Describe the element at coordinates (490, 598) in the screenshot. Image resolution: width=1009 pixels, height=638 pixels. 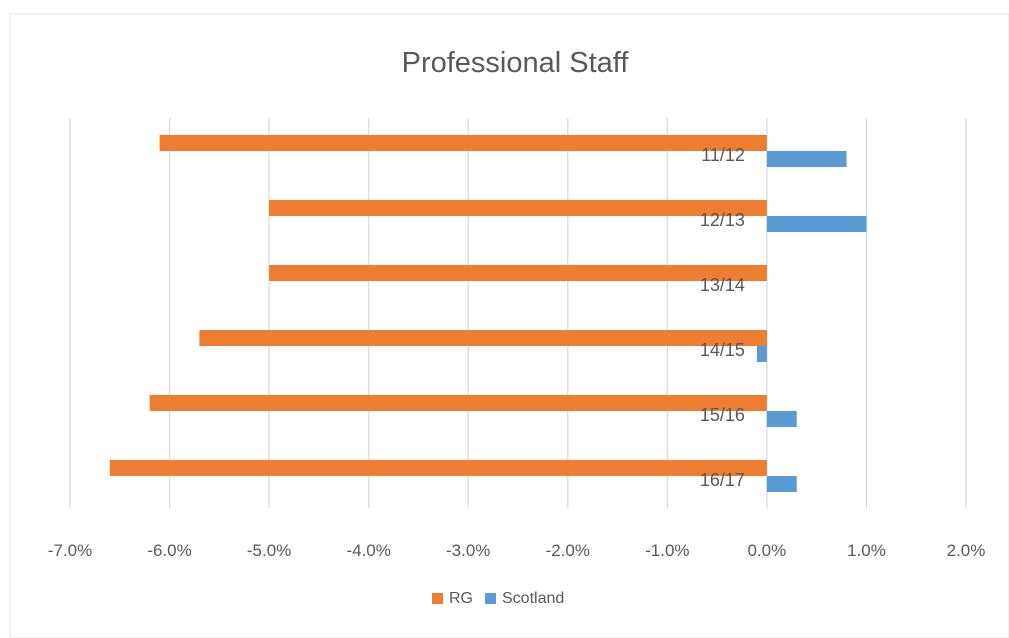
I see `legend-swatch-scotland` at that location.